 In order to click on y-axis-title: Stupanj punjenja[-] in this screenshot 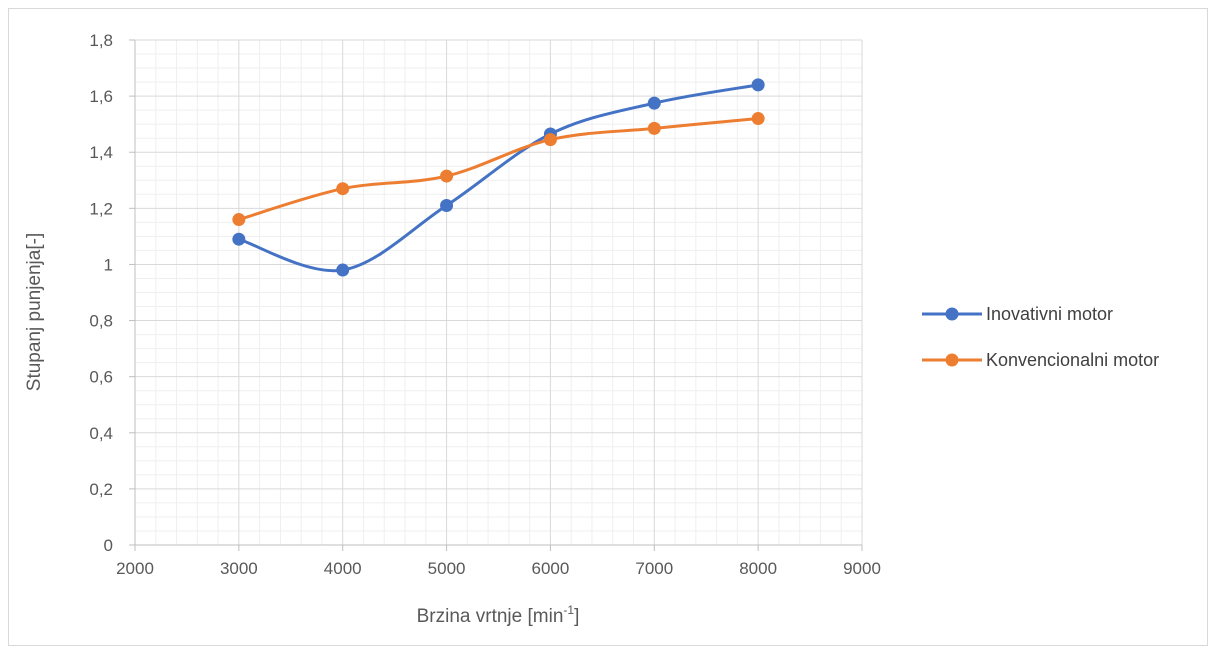, I will do `click(34, 312)`.